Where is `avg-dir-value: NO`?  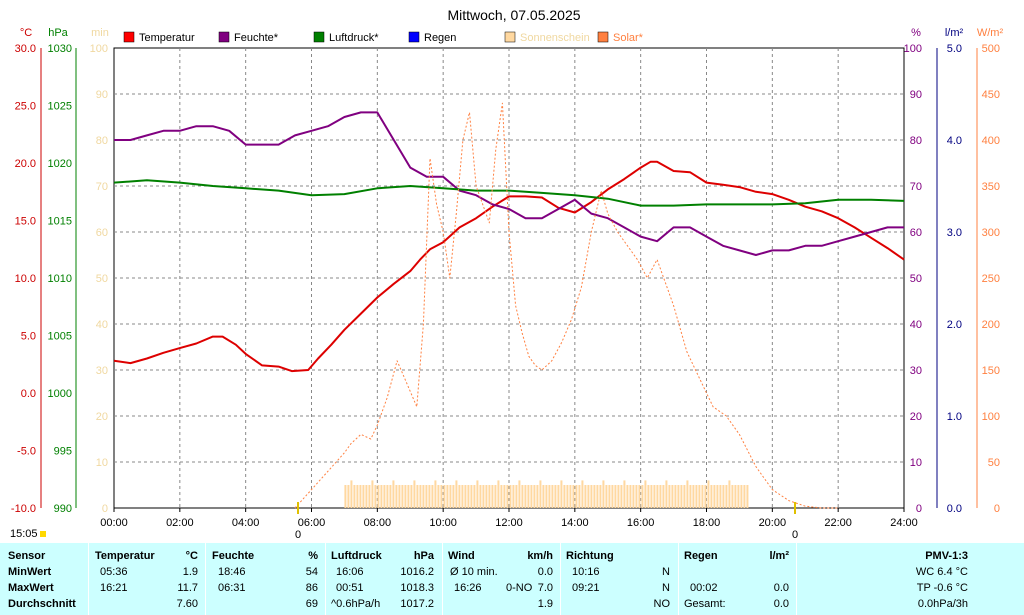
avg-dir-value: NO is located at coordinates (662, 604).